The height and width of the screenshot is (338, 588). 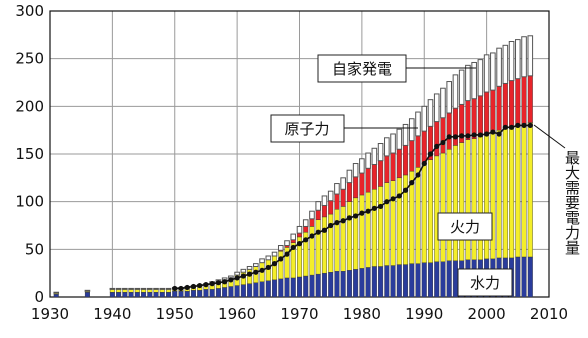 What do you see at coordinates (344, 128) in the screenshot?
I see `label-nuclear: 原子力` at bounding box center [344, 128].